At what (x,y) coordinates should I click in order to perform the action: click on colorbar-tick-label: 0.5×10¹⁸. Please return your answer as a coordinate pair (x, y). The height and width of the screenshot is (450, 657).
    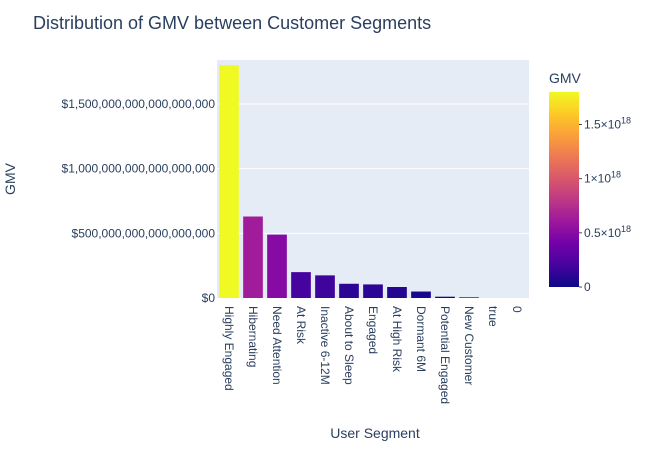
    Looking at the image, I should click on (607, 232).